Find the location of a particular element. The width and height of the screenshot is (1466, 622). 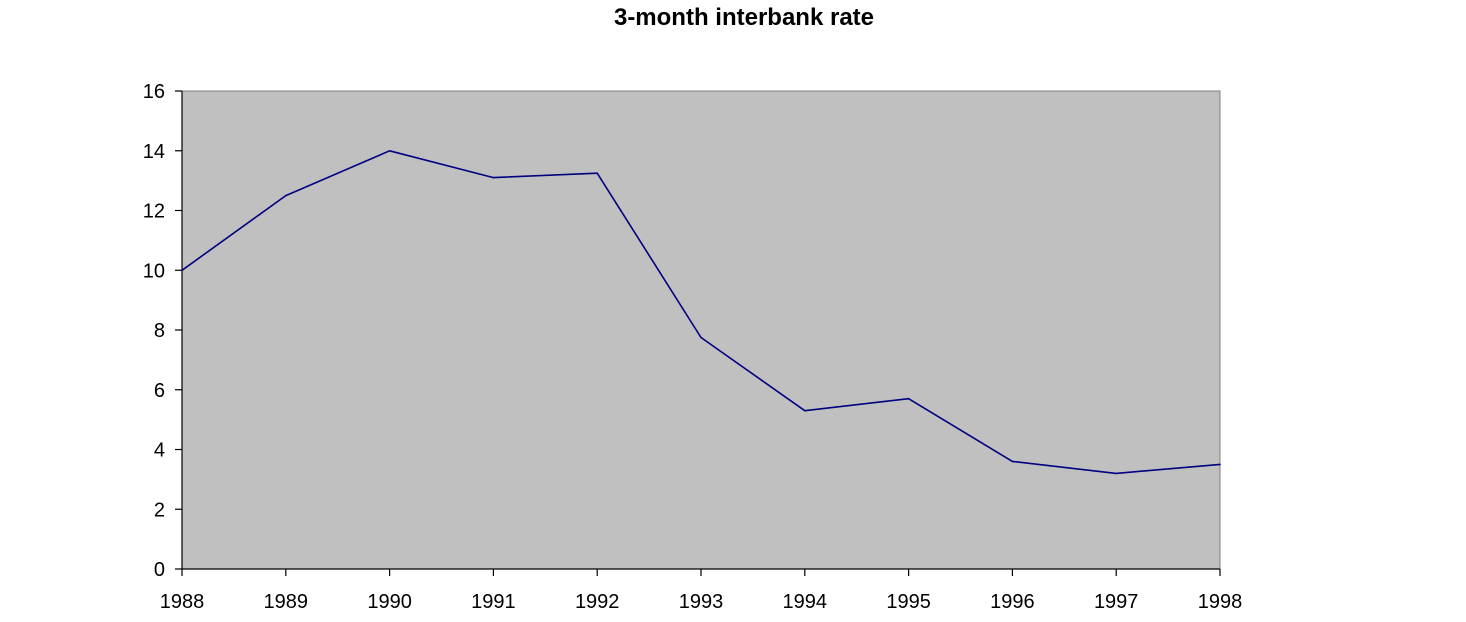

y-tick-label: 6 is located at coordinates (159, 391).